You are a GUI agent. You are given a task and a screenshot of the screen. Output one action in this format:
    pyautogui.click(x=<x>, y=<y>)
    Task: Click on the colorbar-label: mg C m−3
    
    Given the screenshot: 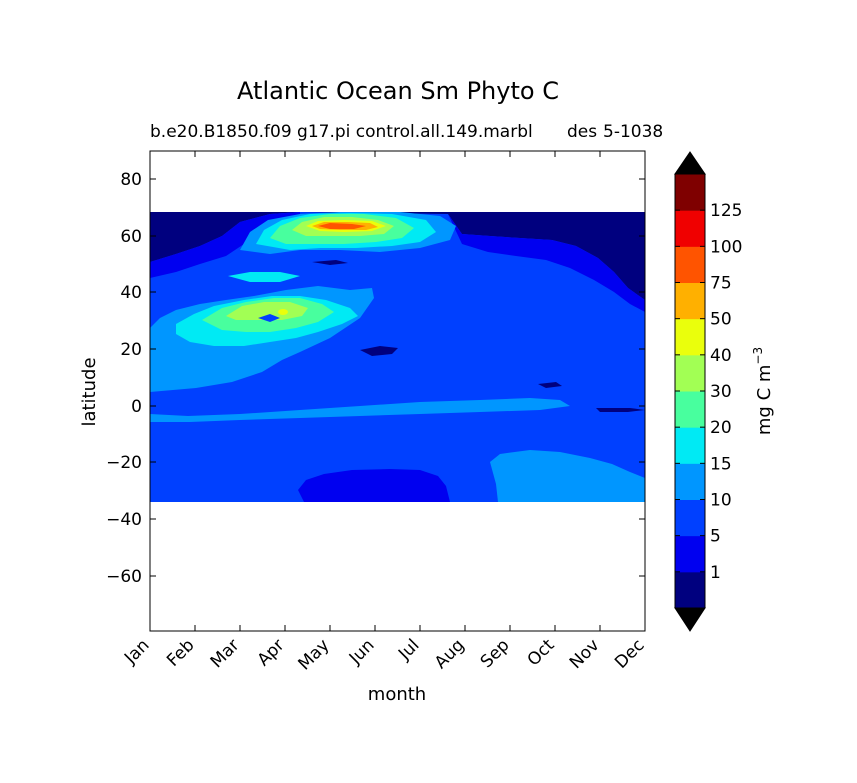 What is the action you would take?
    pyautogui.click(x=763, y=391)
    